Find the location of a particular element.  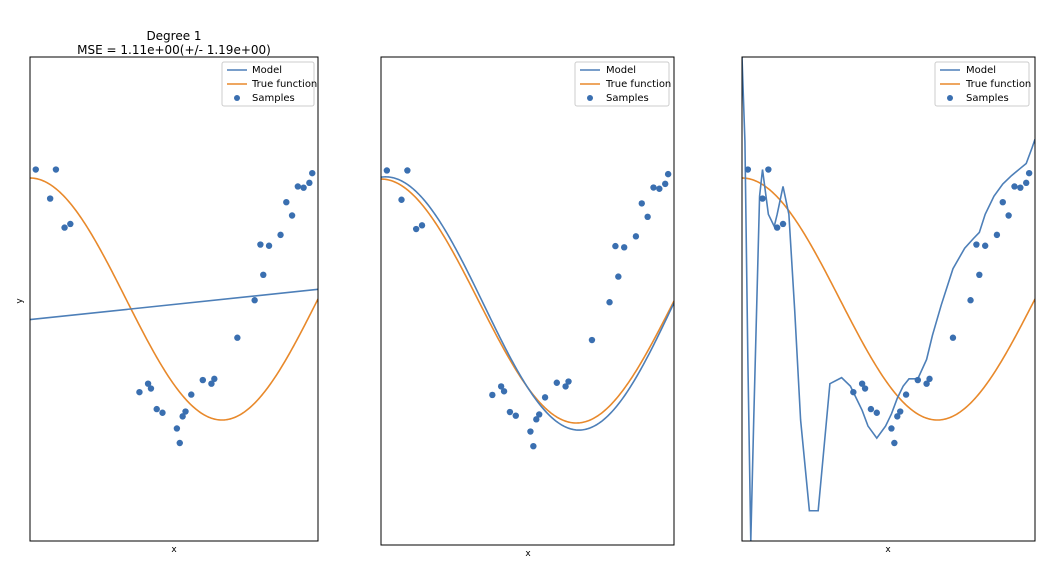

y-axis-label: y is located at coordinates (20, 301).